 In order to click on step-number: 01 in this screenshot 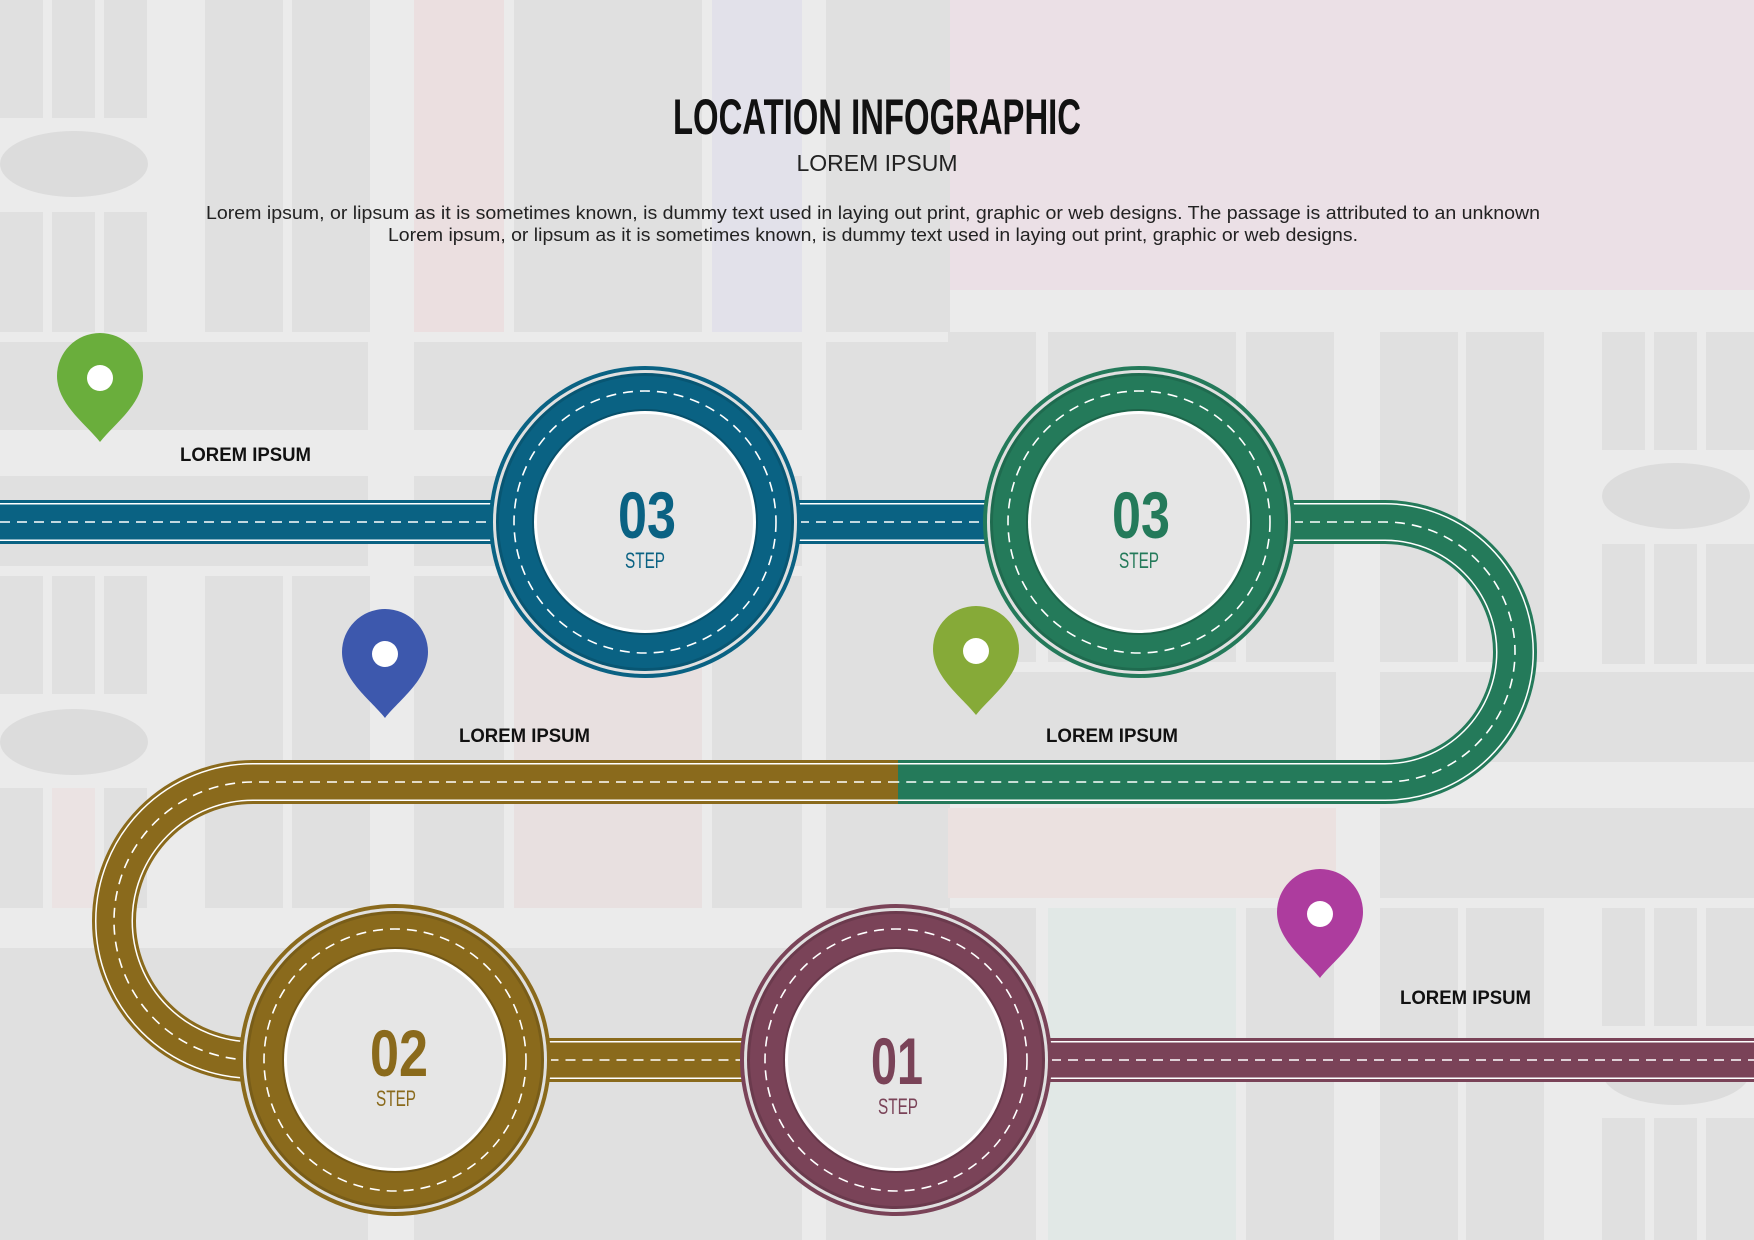, I will do `click(897, 1061)`.